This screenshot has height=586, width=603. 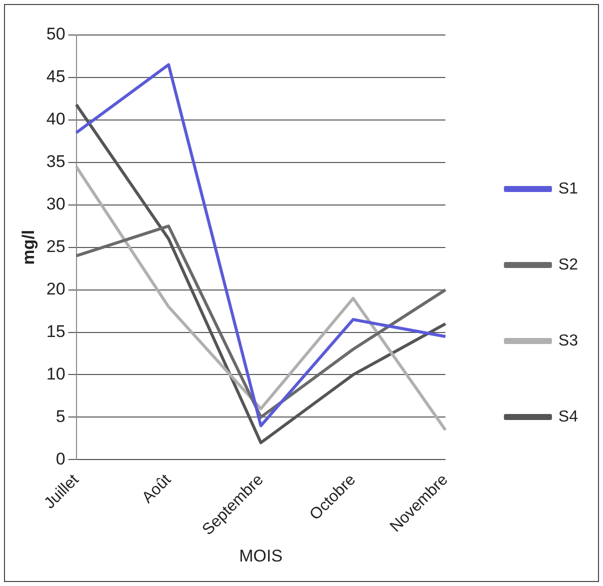 What do you see at coordinates (261, 556) in the screenshot?
I see `x-axis-title: MOIS` at bounding box center [261, 556].